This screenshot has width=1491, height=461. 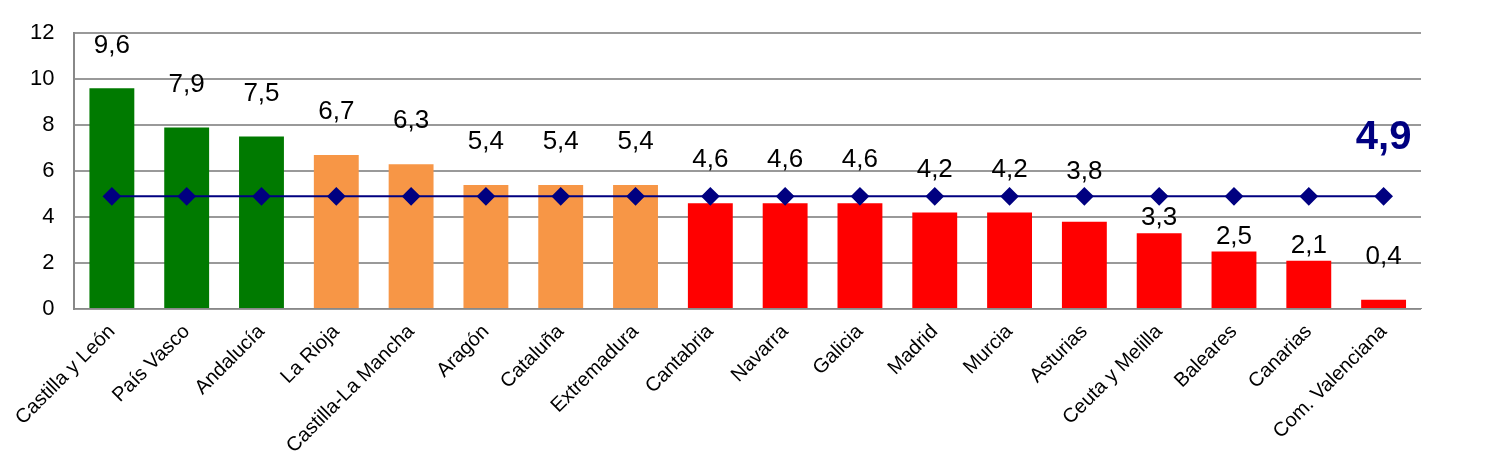 What do you see at coordinates (186, 82) in the screenshot?
I see `data-label: 7,9` at bounding box center [186, 82].